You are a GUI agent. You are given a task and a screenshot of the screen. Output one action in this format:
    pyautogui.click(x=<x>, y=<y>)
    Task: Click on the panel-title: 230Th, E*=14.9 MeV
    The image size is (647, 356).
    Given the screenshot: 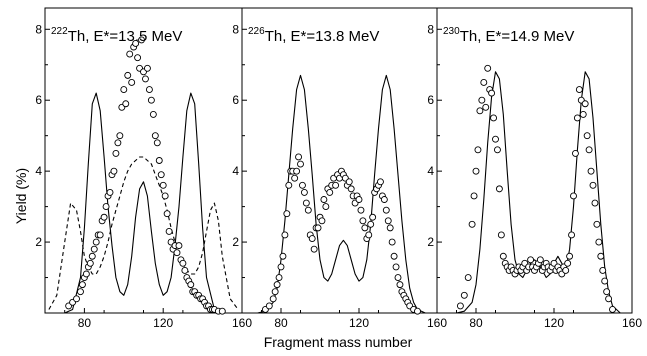 What is the action you would take?
    pyautogui.click(x=508, y=35)
    